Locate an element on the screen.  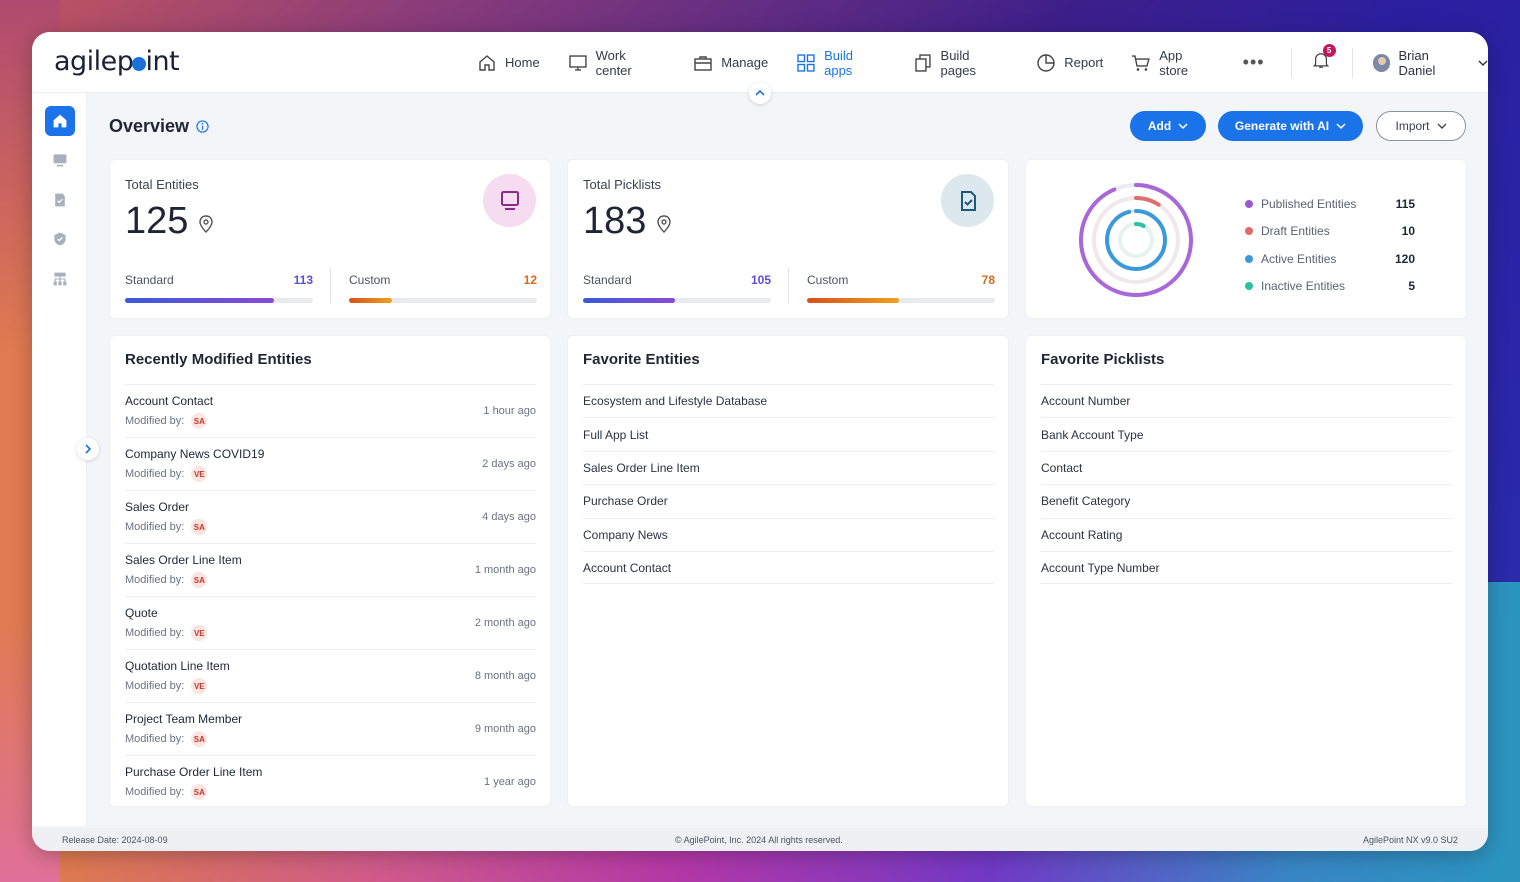
add-button-label: Add is located at coordinates (1159, 126).